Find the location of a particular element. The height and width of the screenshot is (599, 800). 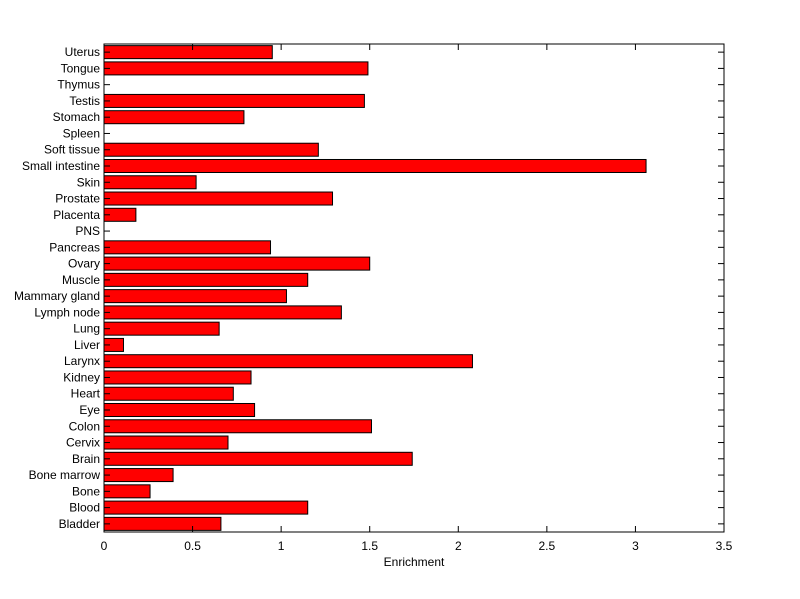

bar-lymph-node is located at coordinates (222, 312).